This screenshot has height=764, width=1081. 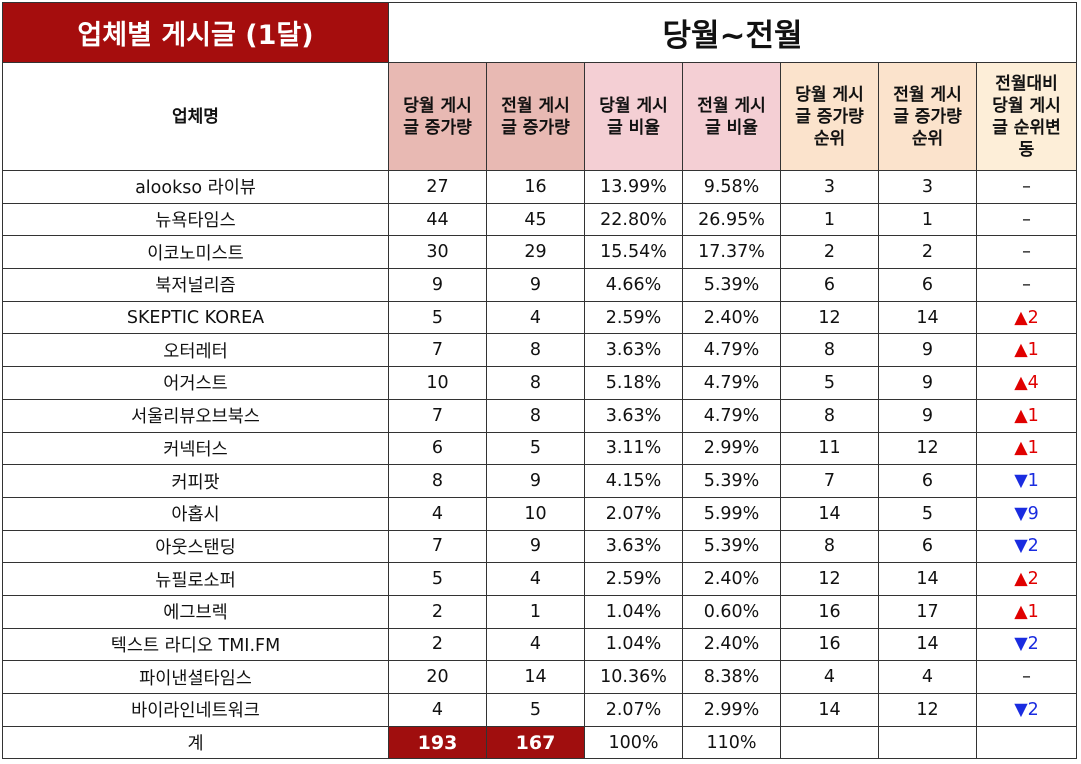 What do you see at coordinates (539, 546) in the screenshot?
I see `table-row: 아웃스탠딩 7 9 3.63% 5.39% 8 6 ▼2` at bounding box center [539, 546].